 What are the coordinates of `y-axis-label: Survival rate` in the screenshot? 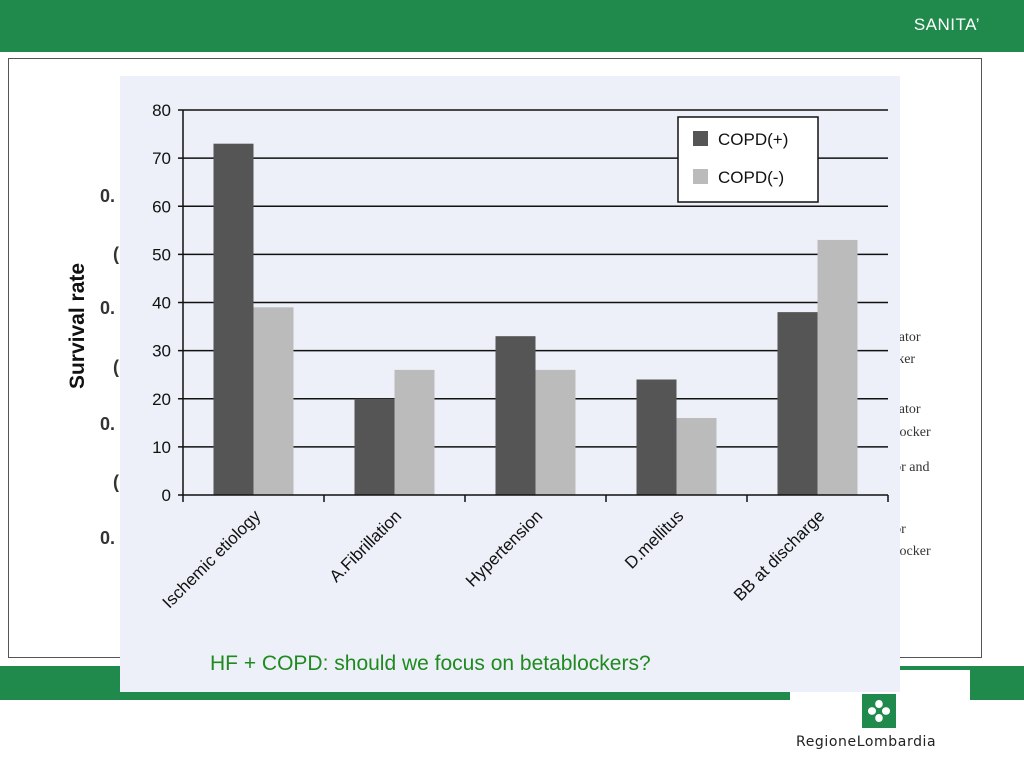 It's located at (77, 326).